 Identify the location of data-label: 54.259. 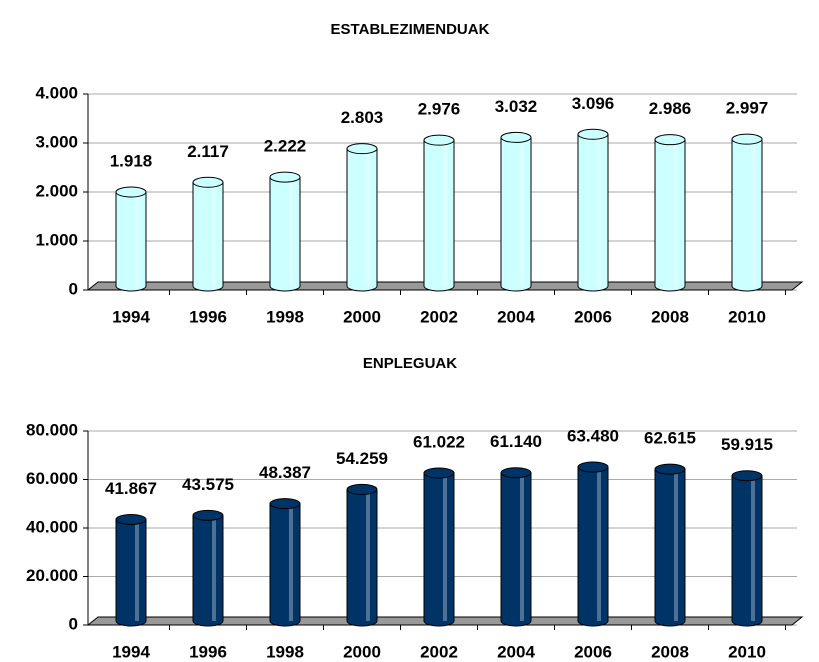
(362, 458).